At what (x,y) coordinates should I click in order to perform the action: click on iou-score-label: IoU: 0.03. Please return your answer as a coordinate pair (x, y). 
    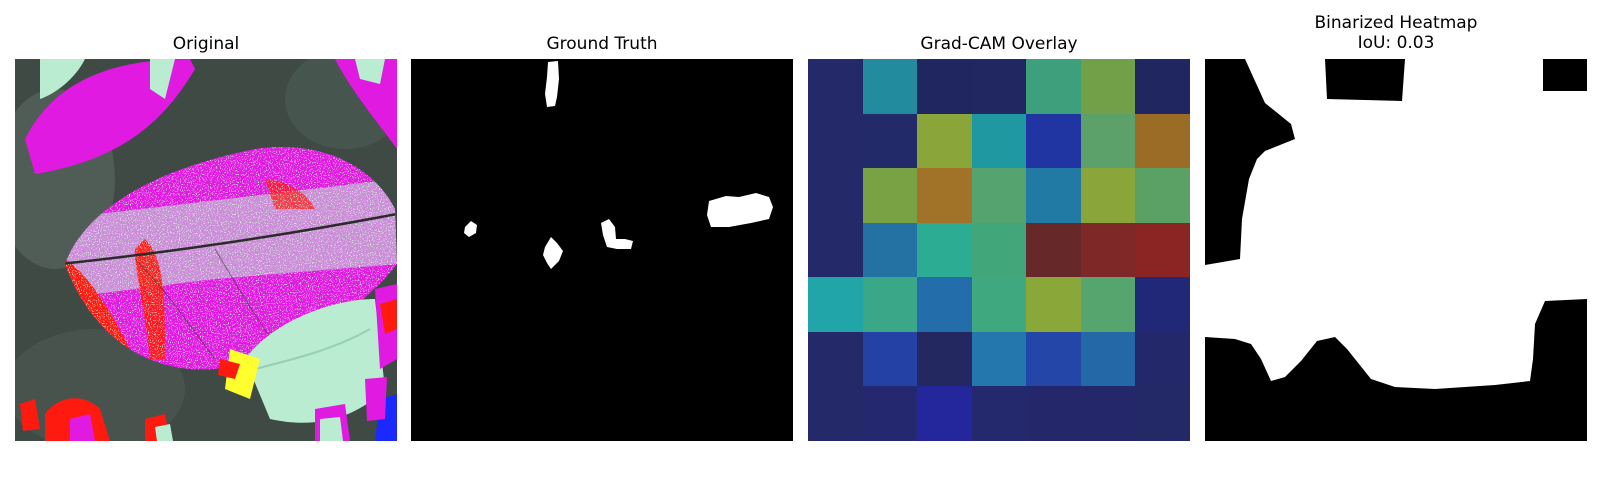
    Looking at the image, I should click on (1396, 43).